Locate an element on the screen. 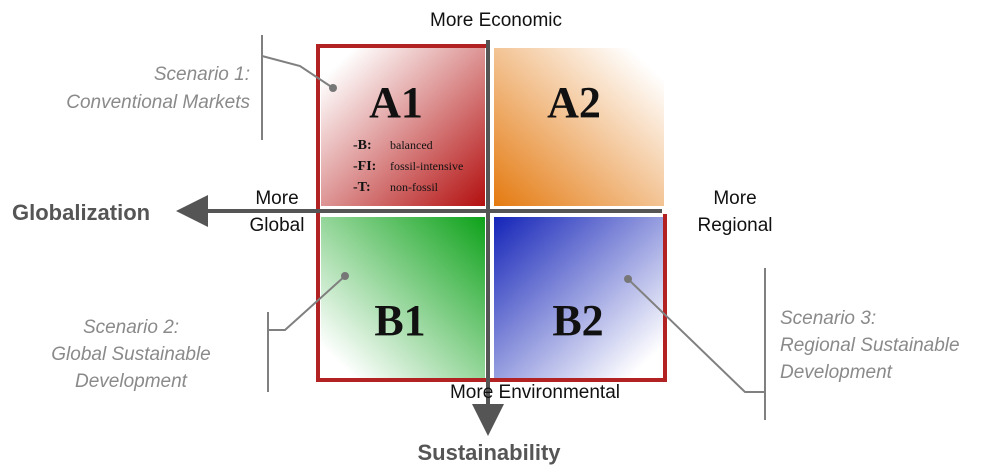 The image size is (992, 468). scenario-text: Conventional Markets is located at coordinates (158, 102).